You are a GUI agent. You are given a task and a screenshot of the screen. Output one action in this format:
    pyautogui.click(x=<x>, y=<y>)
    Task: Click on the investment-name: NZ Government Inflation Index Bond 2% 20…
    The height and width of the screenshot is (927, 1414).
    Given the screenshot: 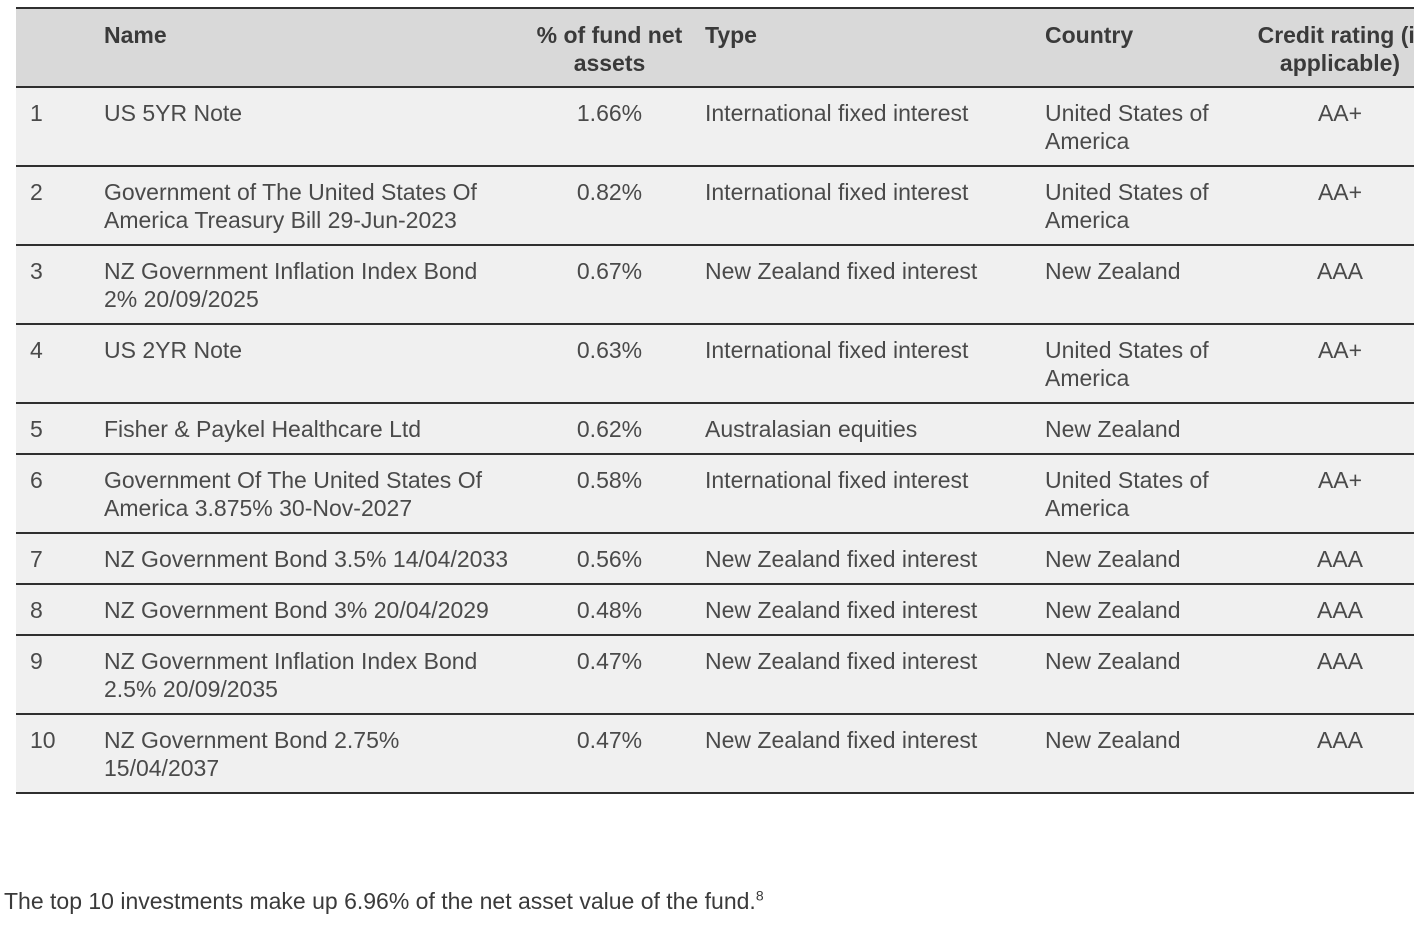 What is the action you would take?
    pyautogui.click(x=309, y=284)
    